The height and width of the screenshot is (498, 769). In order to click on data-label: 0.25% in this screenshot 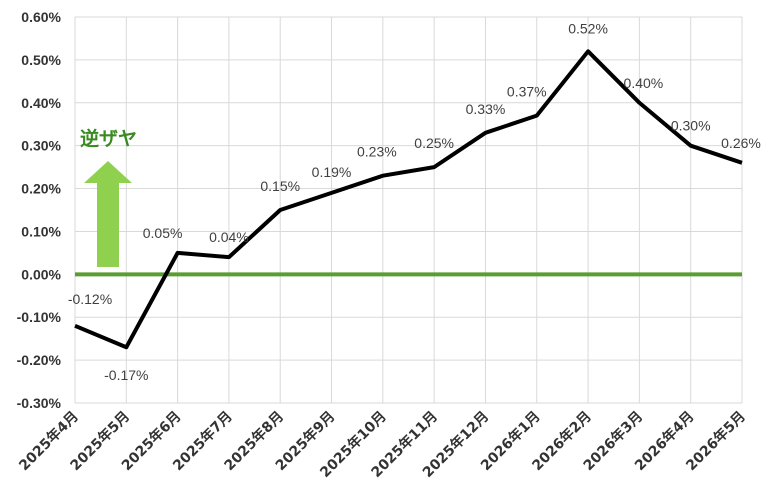, I will do `click(434, 143)`.